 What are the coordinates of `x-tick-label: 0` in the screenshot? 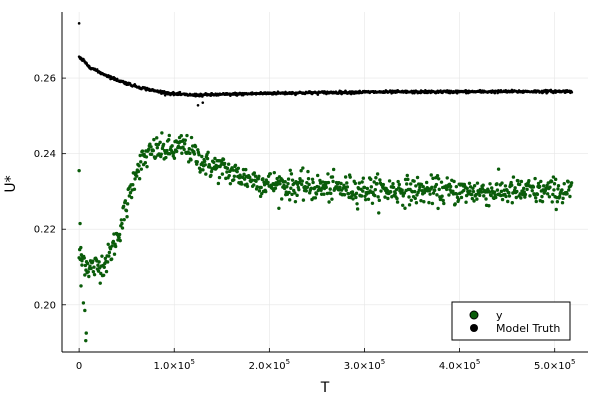 It's located at (79, 366).